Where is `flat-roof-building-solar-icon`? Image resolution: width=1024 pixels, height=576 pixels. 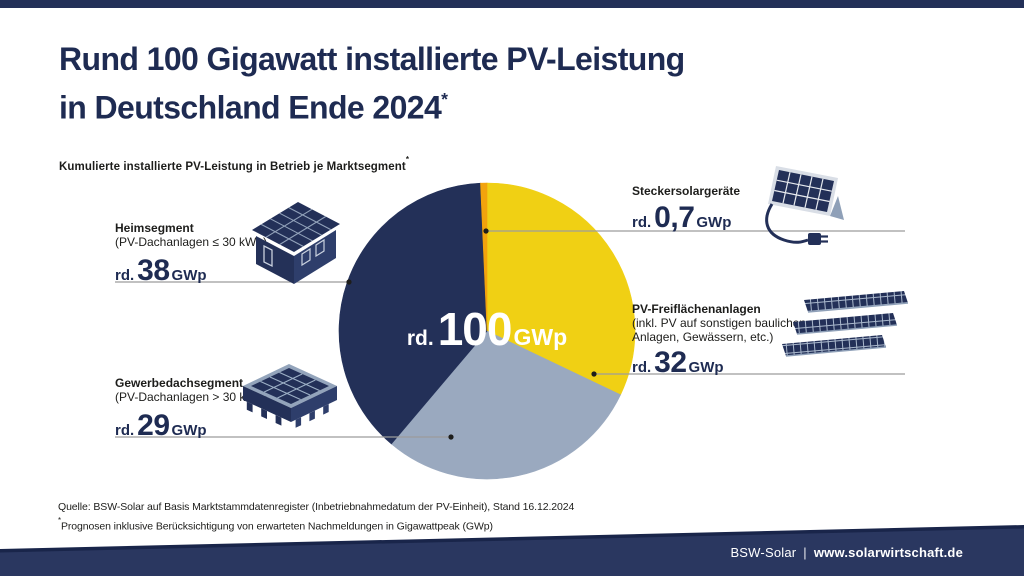
flat-roof-building-solar-icon is located at coordinates (290, 396).